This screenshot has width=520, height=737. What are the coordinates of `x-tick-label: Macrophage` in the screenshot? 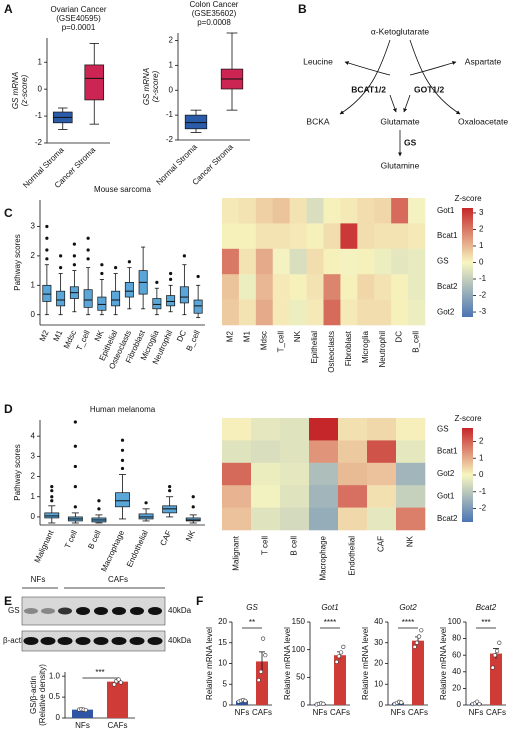 It's located at (112, 550).